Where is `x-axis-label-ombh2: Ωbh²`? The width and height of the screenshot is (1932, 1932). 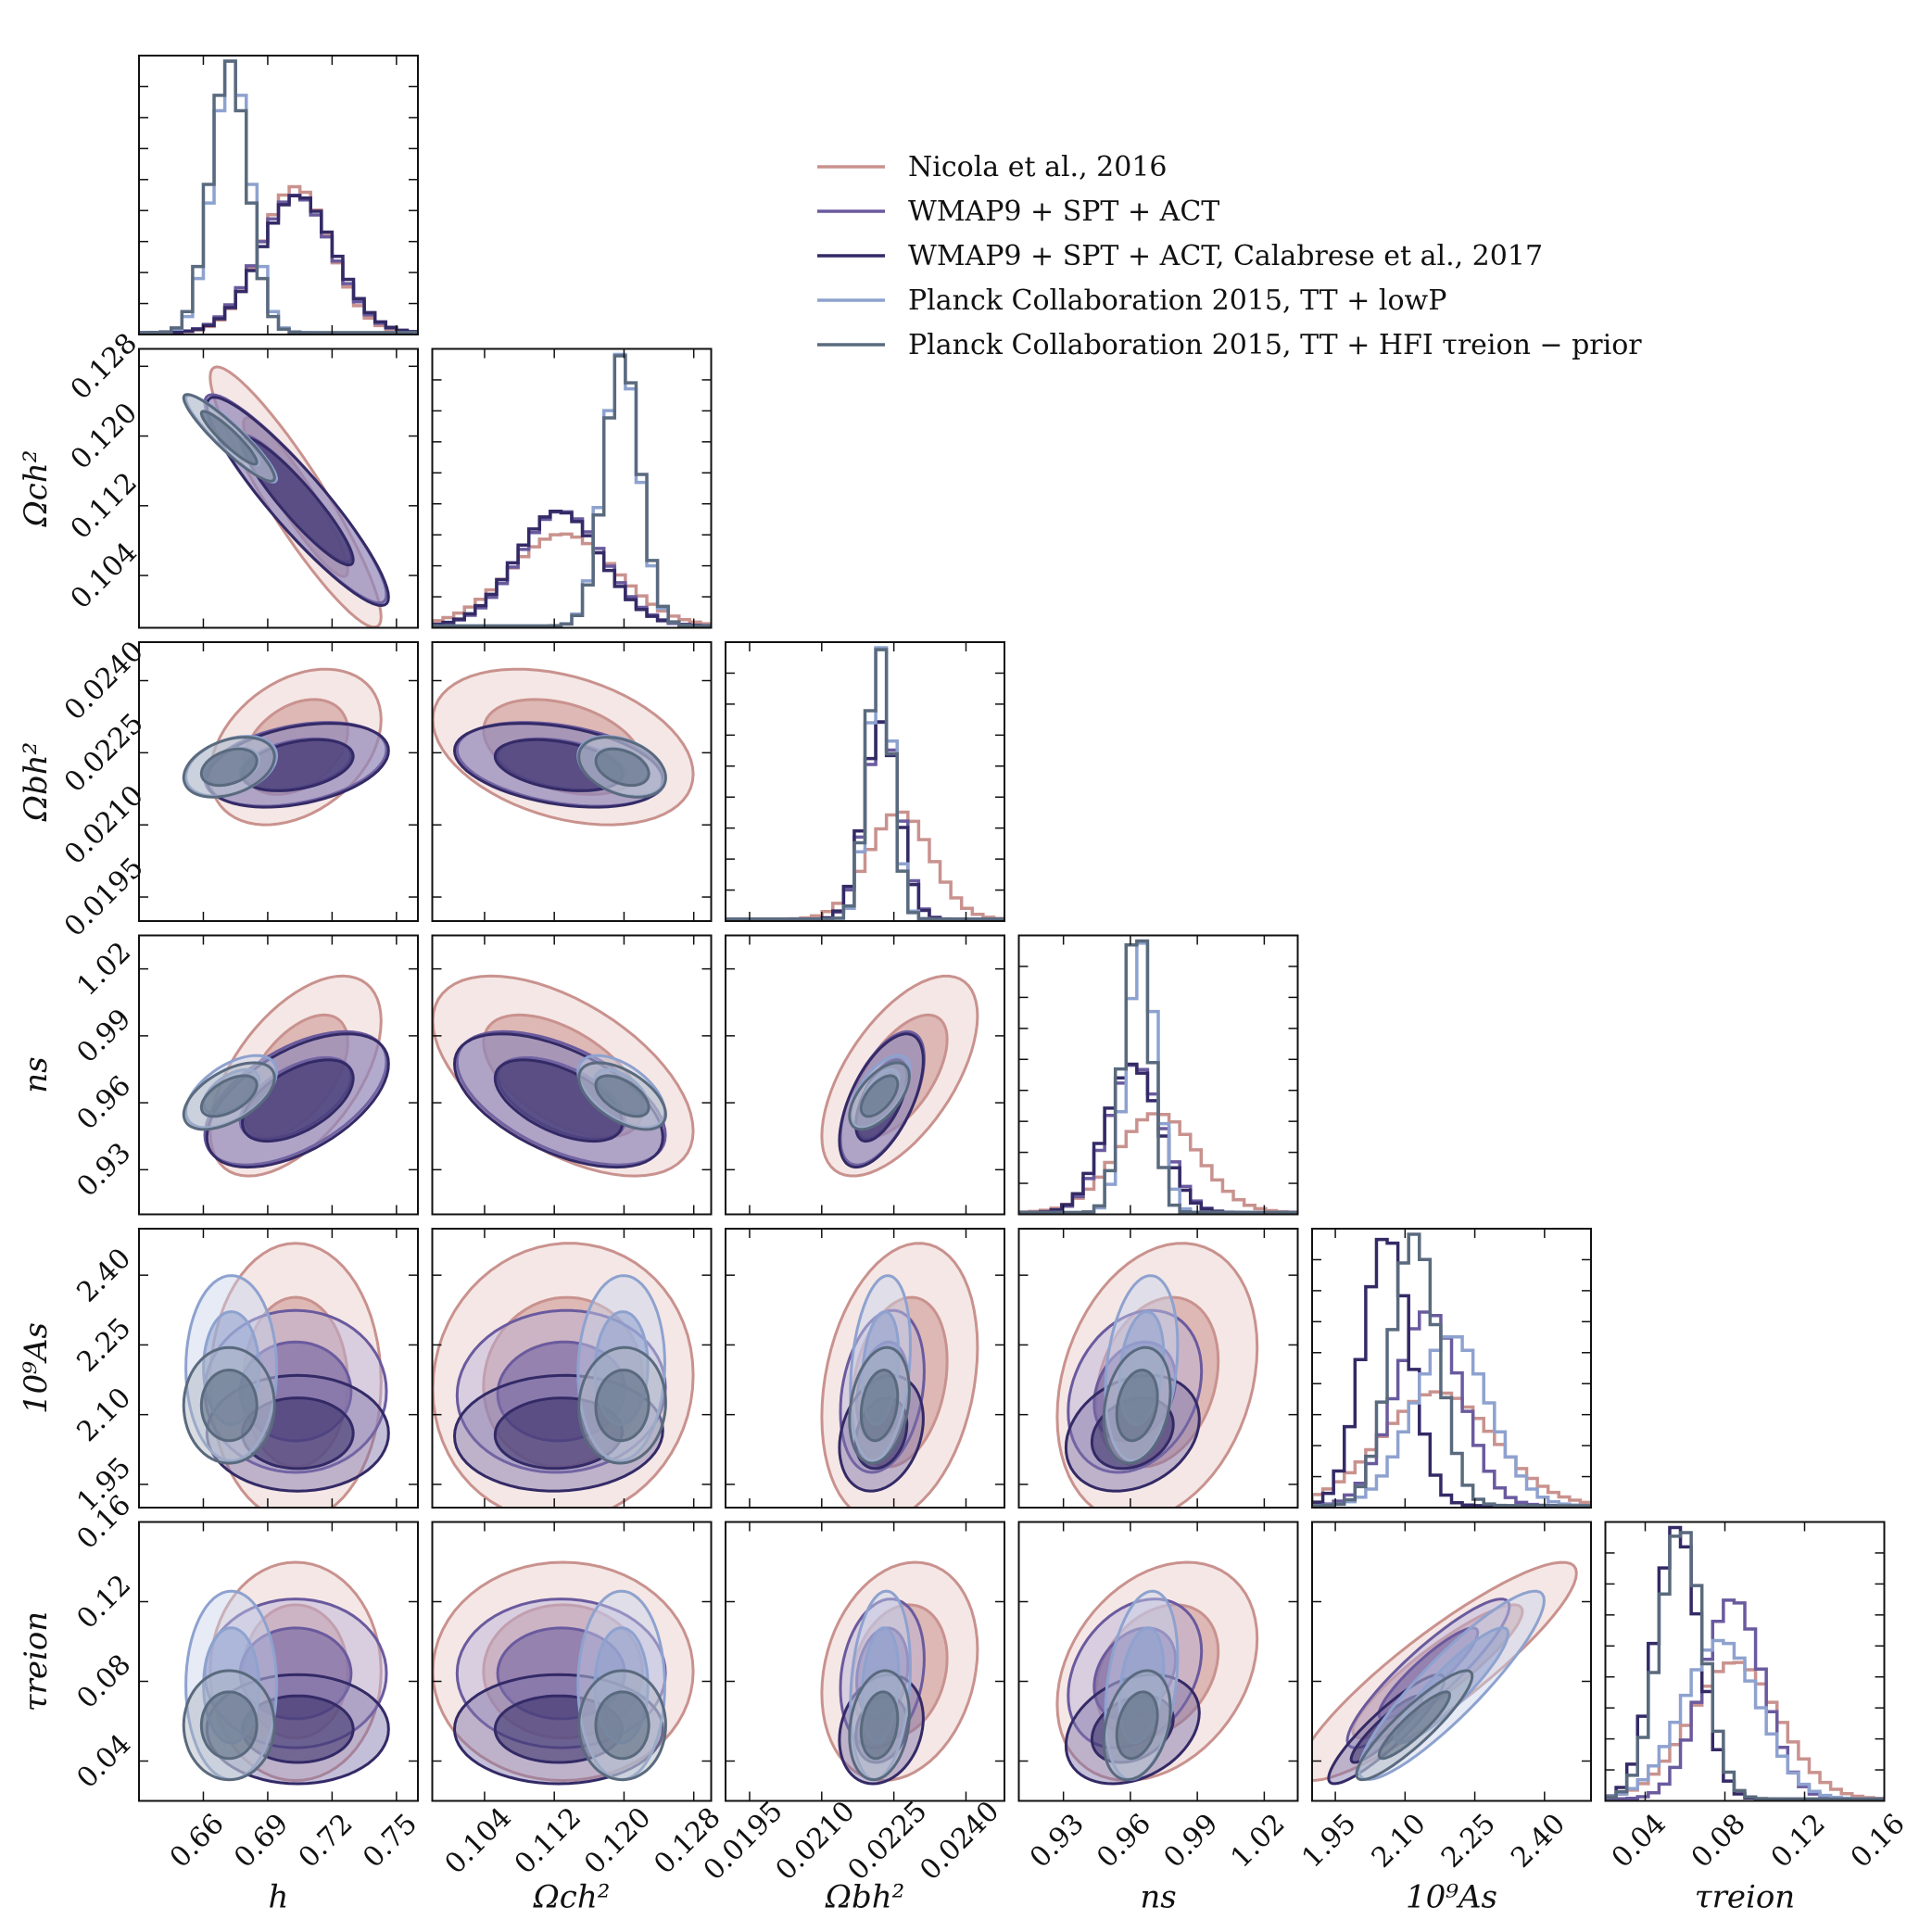 x-axis-label-ombh2: Ωbh² is located at coordinates (865, 1898).